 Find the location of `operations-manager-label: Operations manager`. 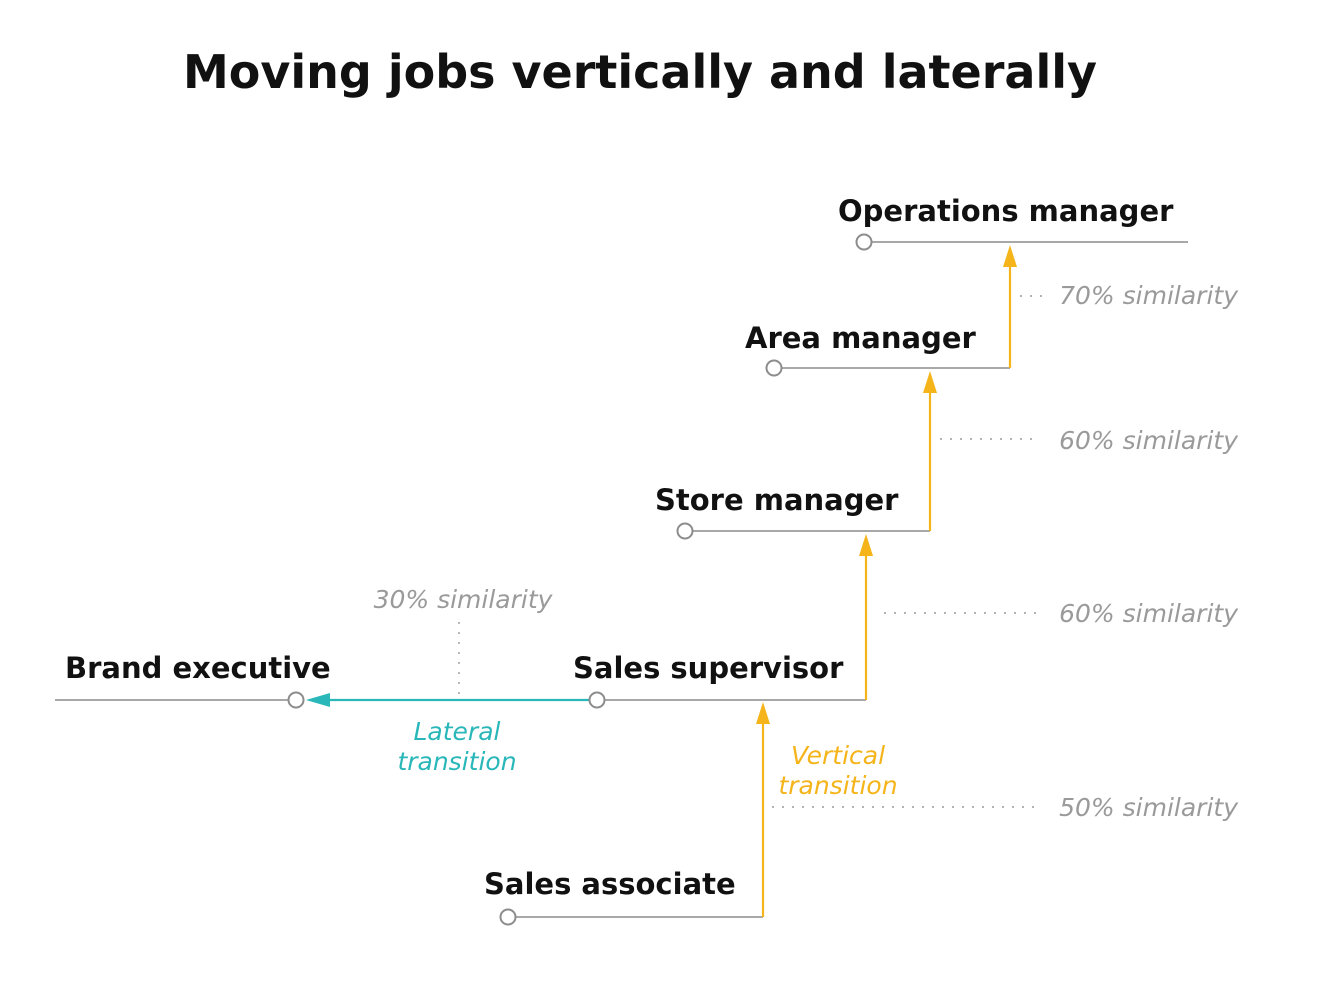

operations-manager-label: Operations manager is located at coordinates (1006, 211).